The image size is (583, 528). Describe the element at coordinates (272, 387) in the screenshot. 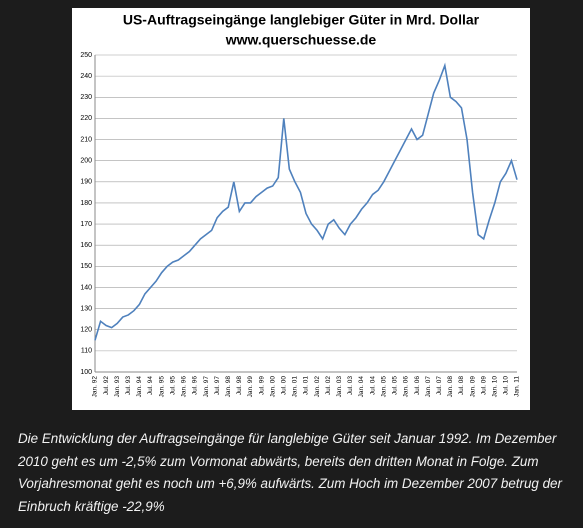

I see `x-tick-label: Jan. 00` at that location.